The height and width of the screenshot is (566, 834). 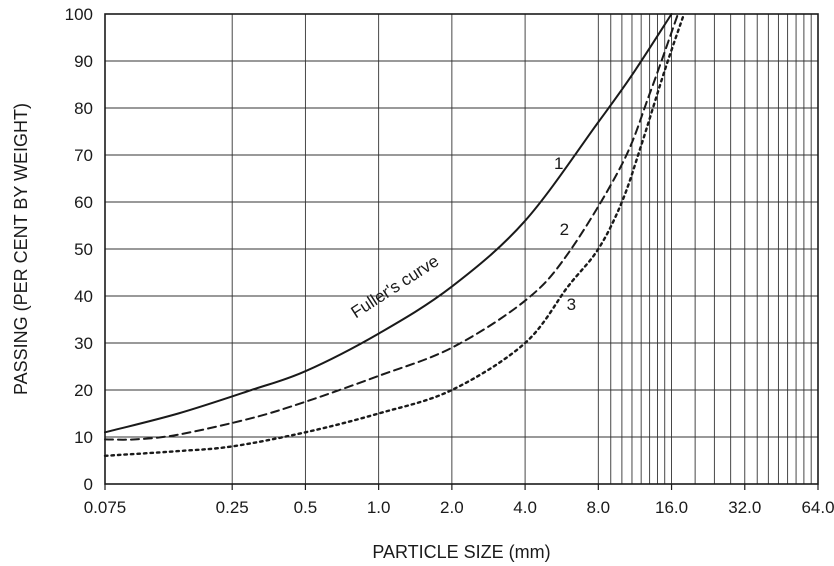 What do you see at coordinates (452, 507) in the screenshot?
I see `x-tick-label: 2.0` at bounding box center [452, 507].